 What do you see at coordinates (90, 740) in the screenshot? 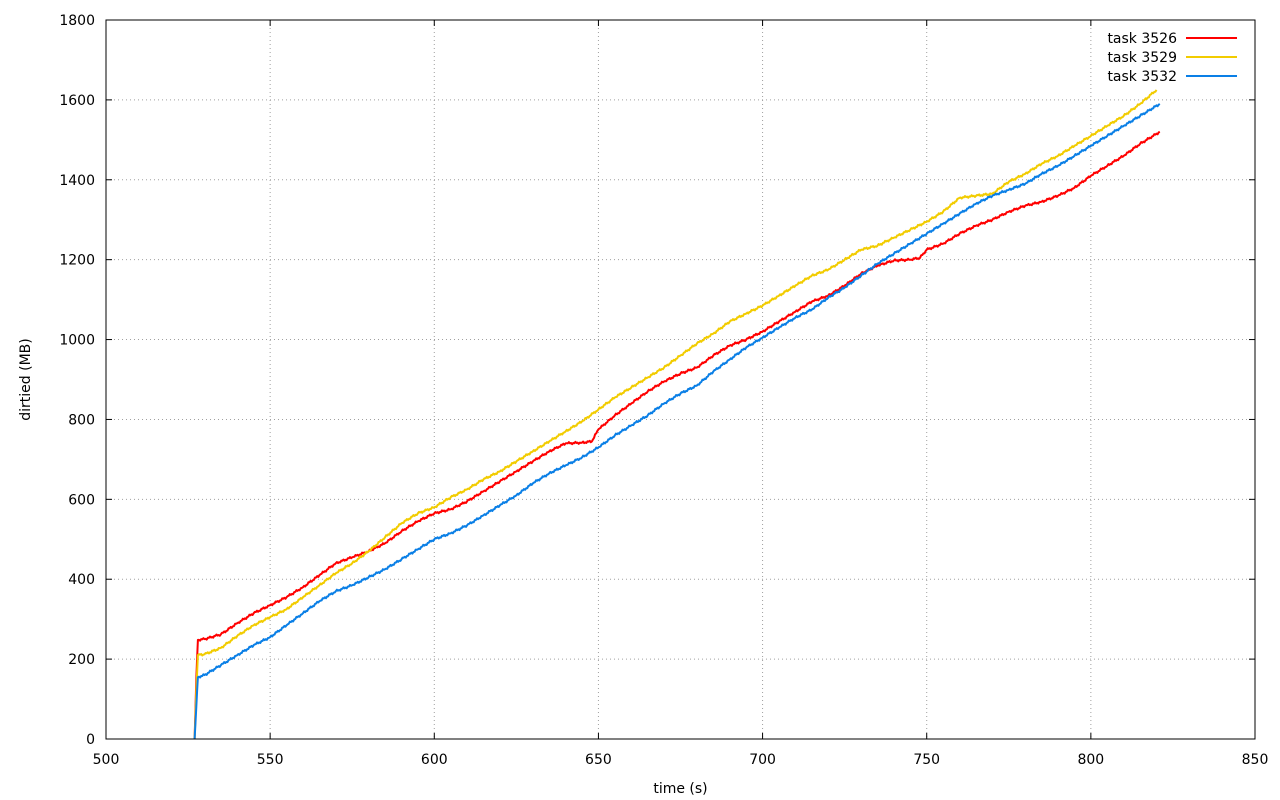
I see `y-tick-label: 0` at bounding box center [90, 740].